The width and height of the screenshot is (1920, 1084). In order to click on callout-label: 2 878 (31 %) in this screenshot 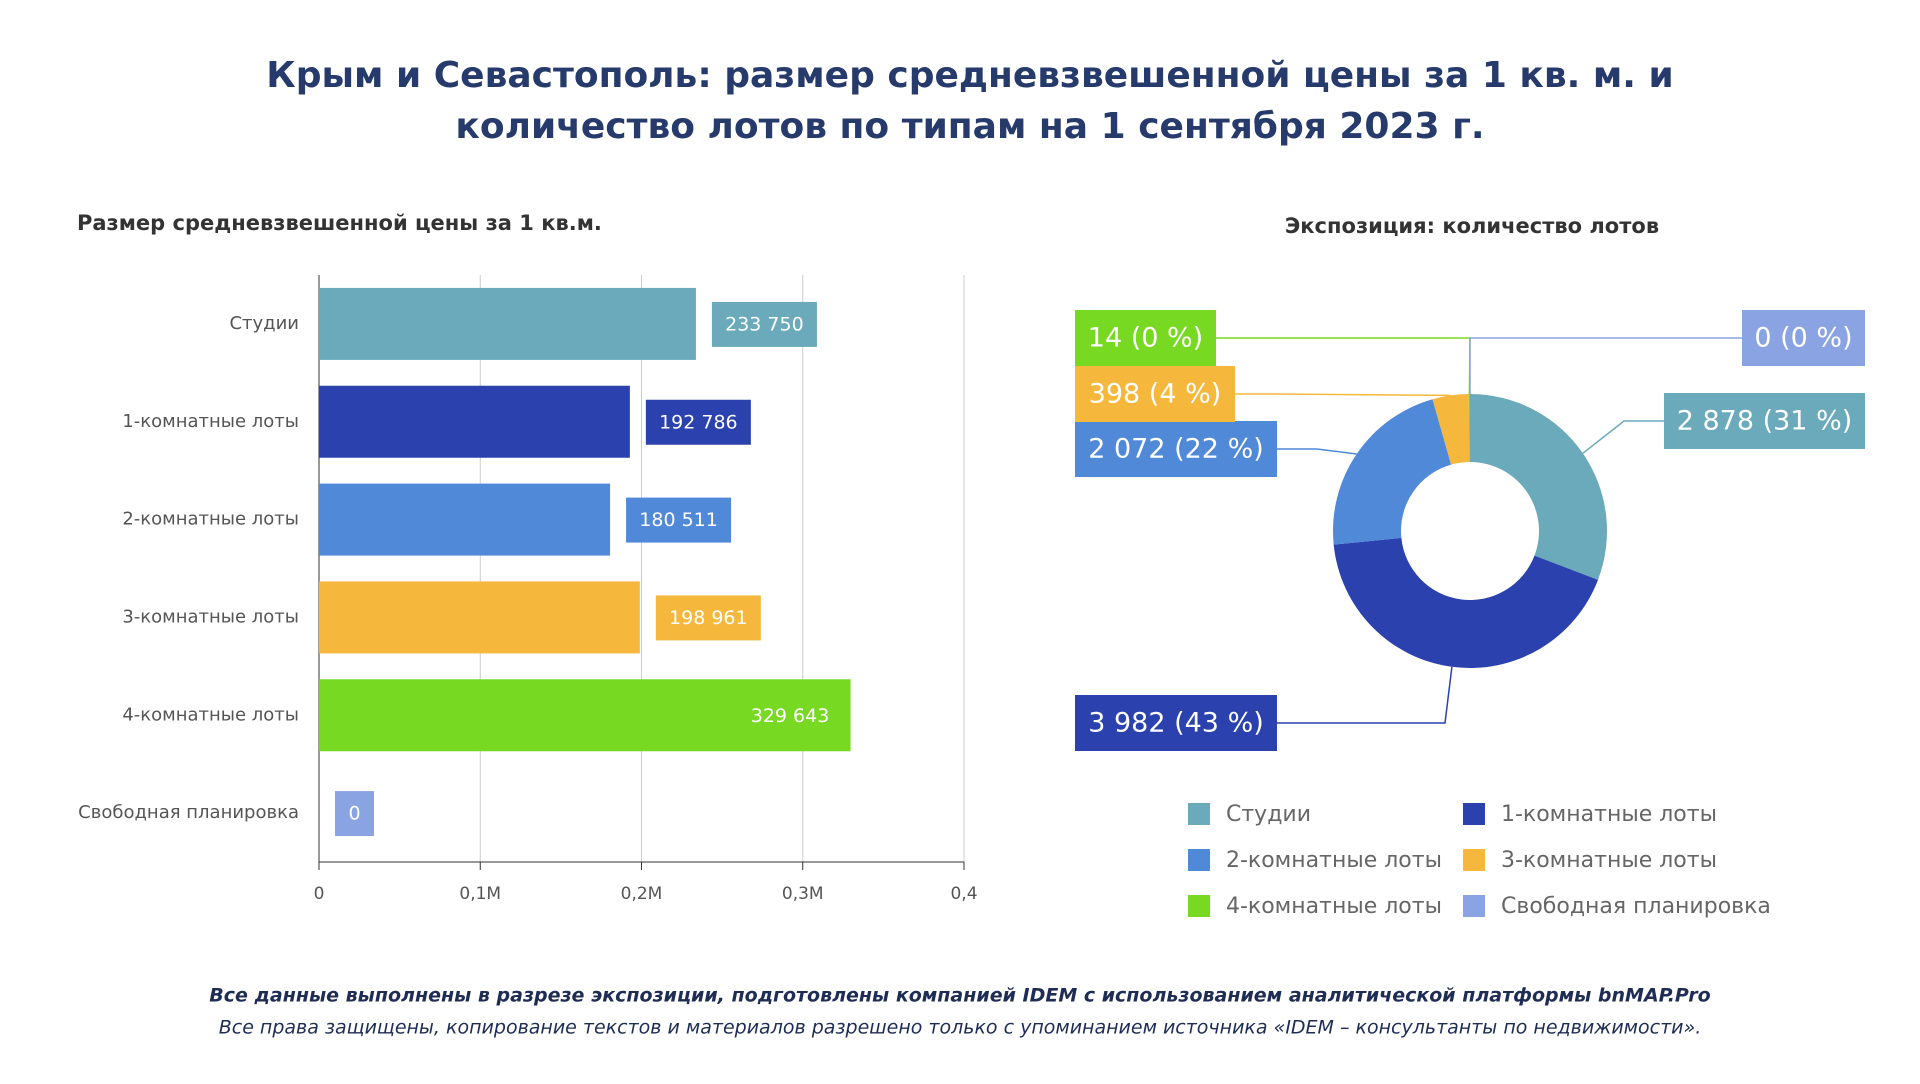, I will do `click(1765, 421)`.